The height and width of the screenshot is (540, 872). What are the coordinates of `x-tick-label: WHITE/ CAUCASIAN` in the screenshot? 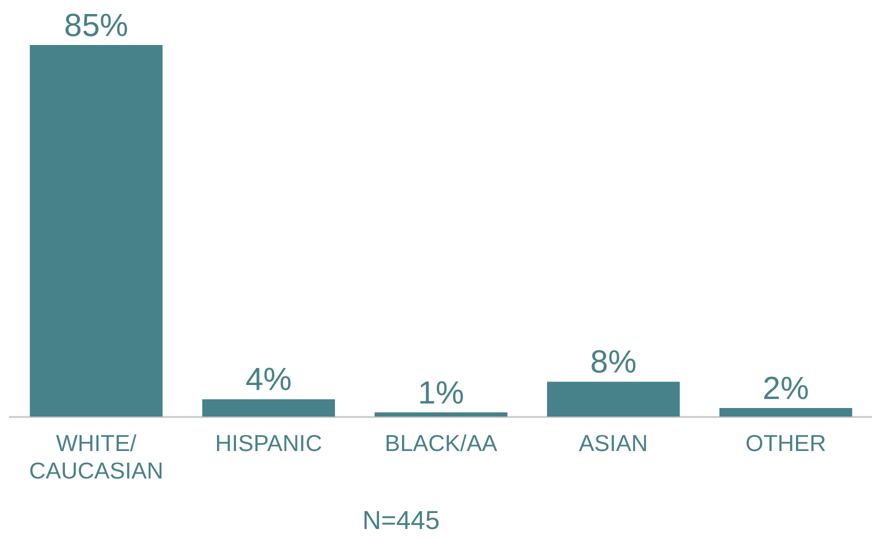 It's located at (96, 457).